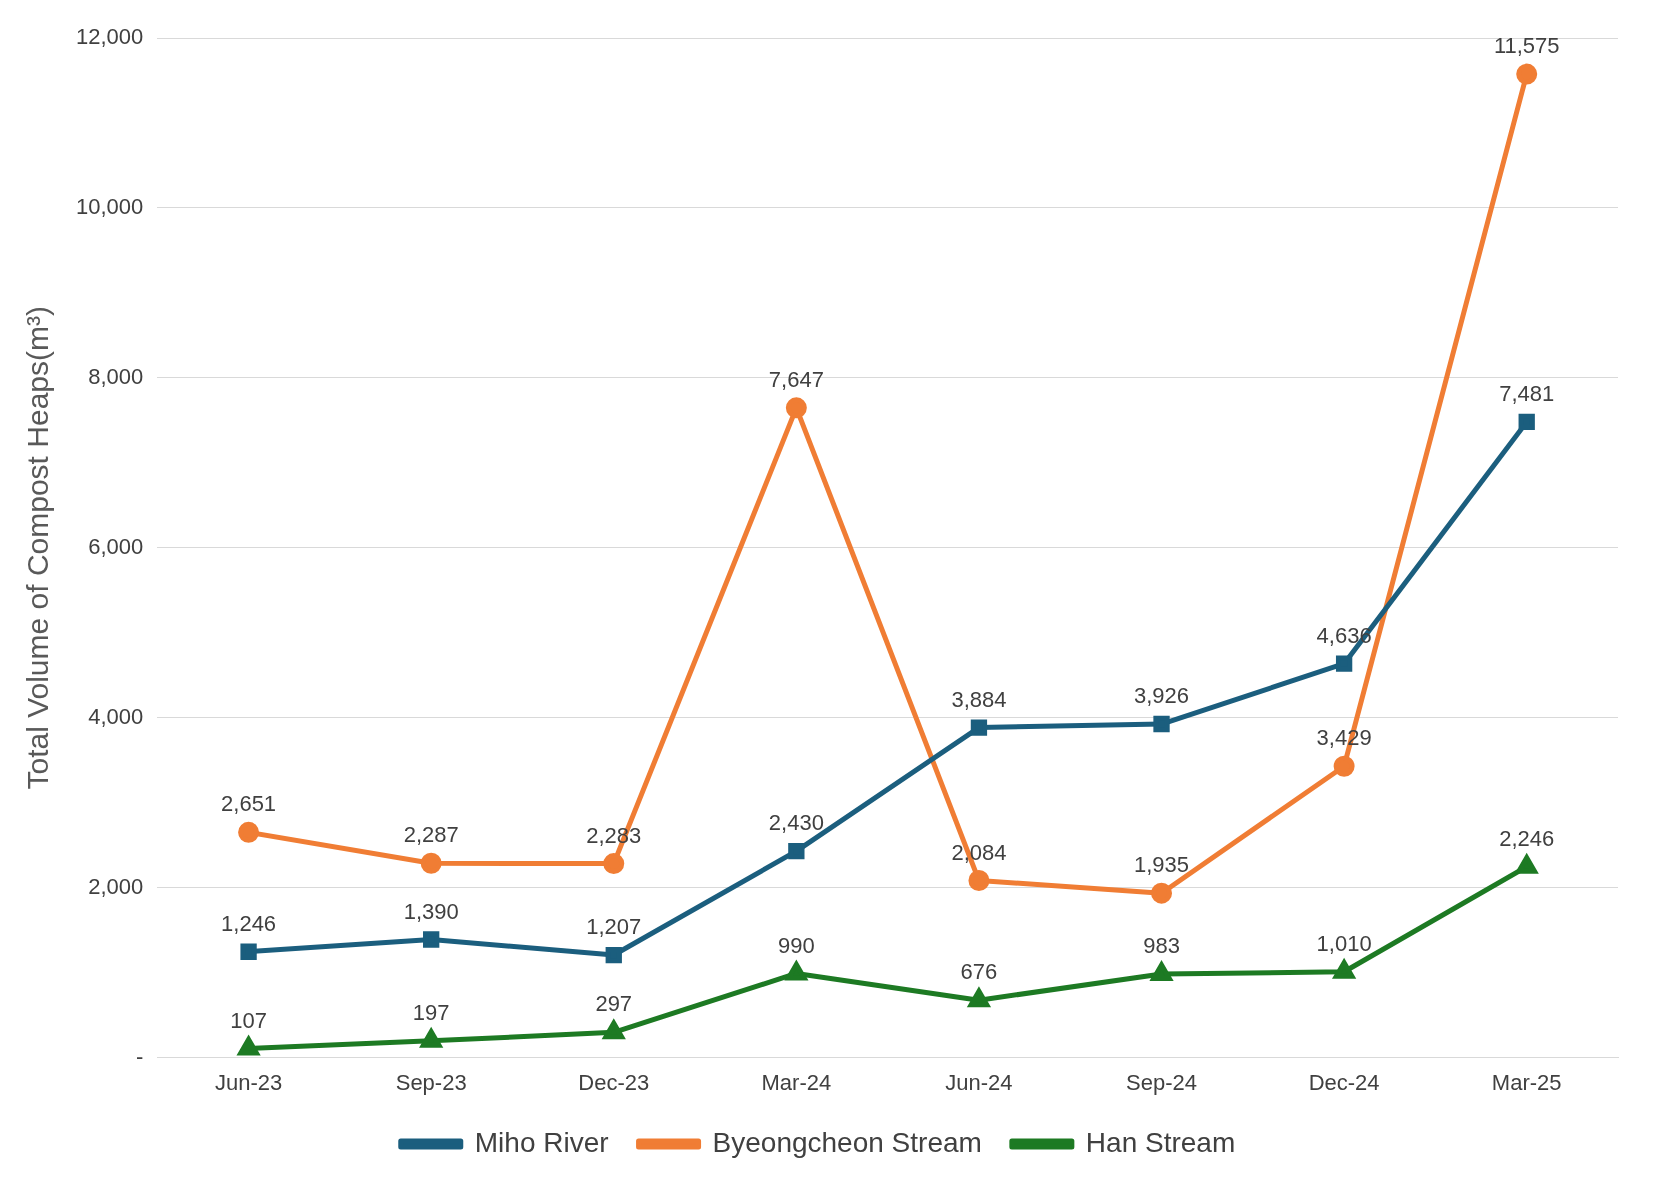 The height and width of the screenshot is (1191, 1663). Describe the element at coordinates (431, 1012) in the screenshot. I see `data-label: 197` at that location.